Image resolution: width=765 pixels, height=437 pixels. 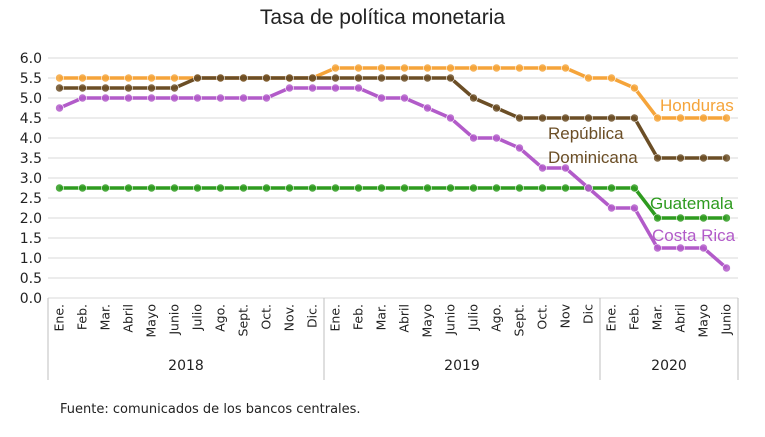 What do you see at coordinates (496, 318) in the screenshot?
I see `x-tick-label: Ago.` at bounding box center [496, 318].